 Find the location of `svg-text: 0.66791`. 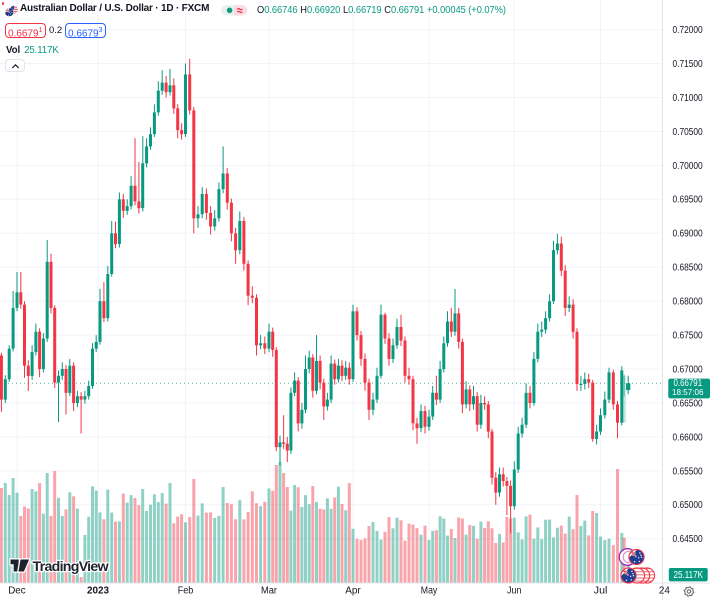

svg-text: 0.66791 is located at coordinates (688, 383).